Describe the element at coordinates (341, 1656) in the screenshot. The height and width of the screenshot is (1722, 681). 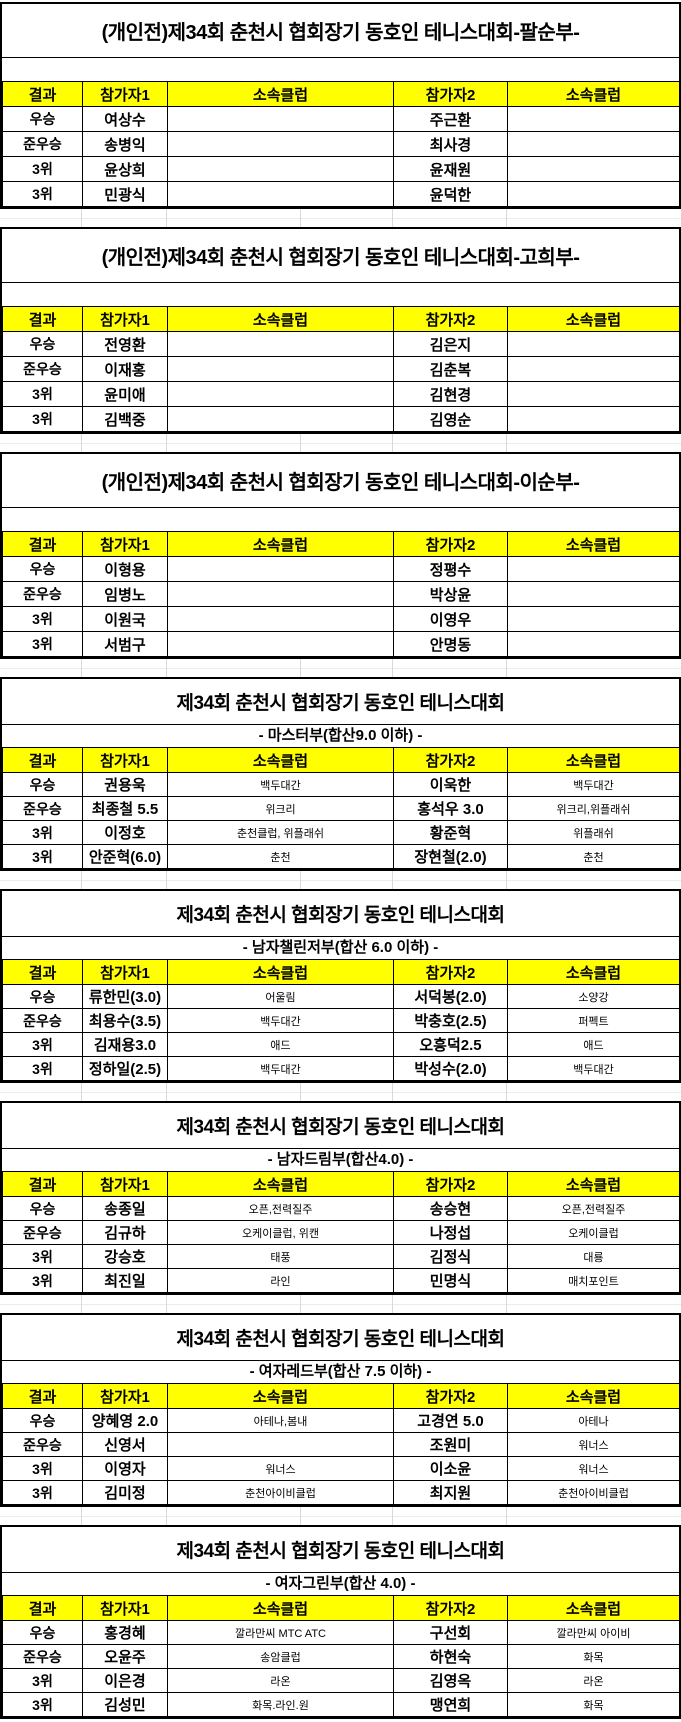
I see `table-row: 준우승 오윤주 송암클럽 하현숙 화목` at that location.